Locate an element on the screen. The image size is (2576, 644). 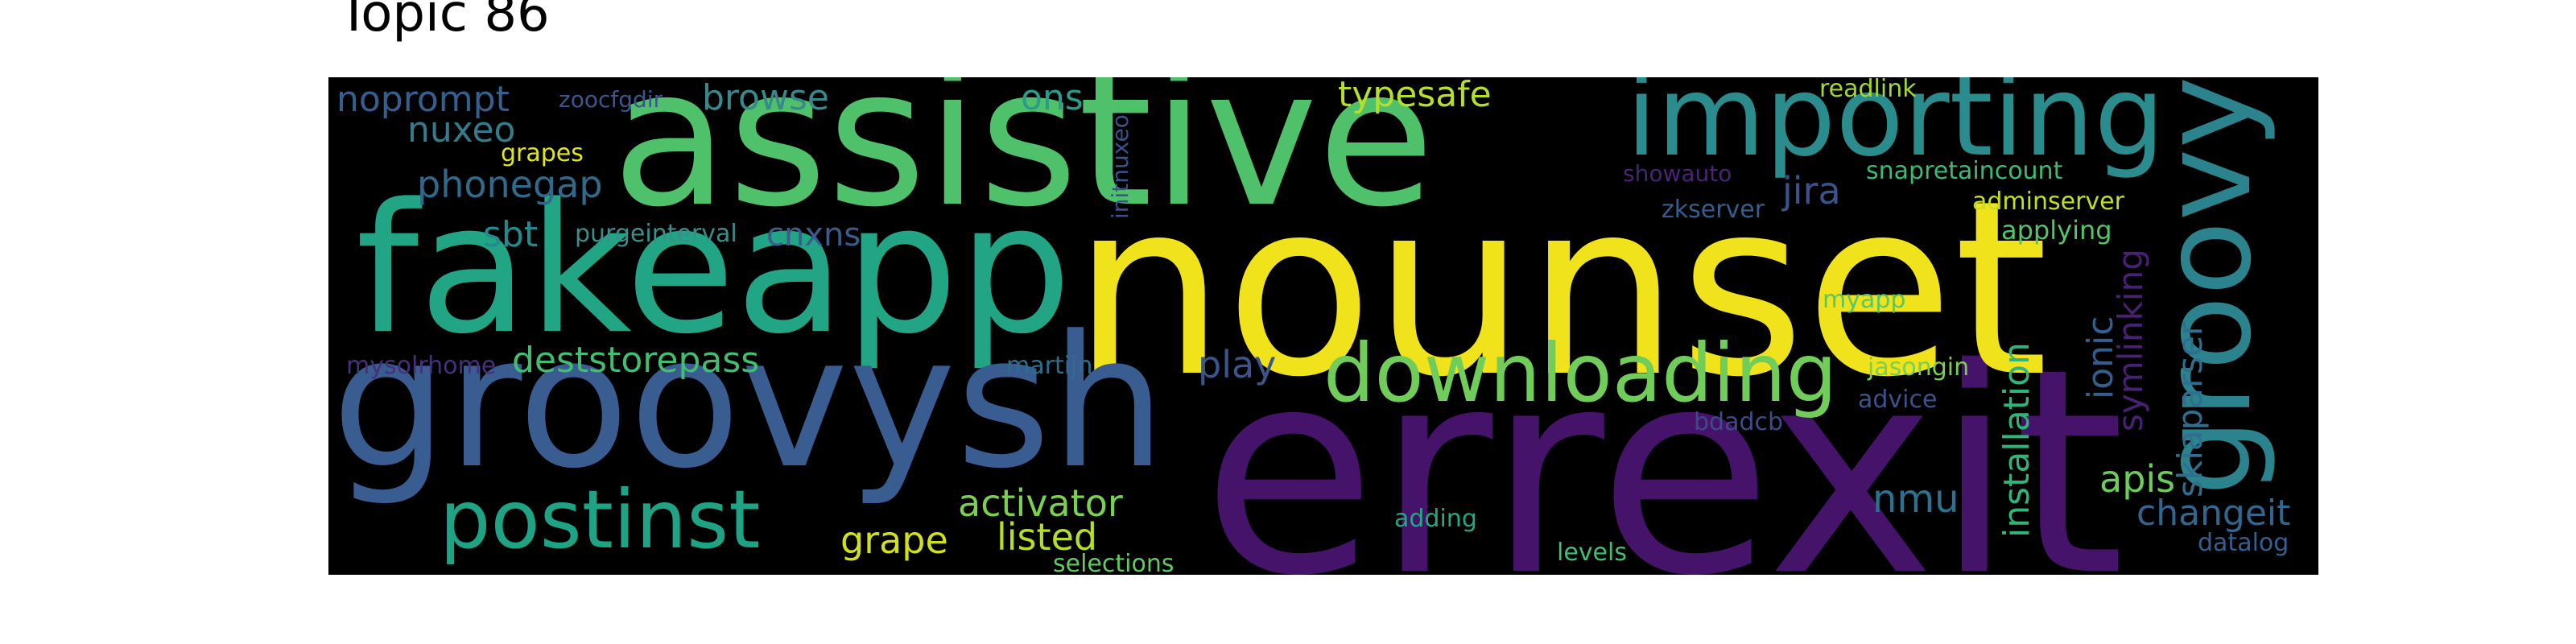
word-adding: adding is located at coordinates (1435, 519).